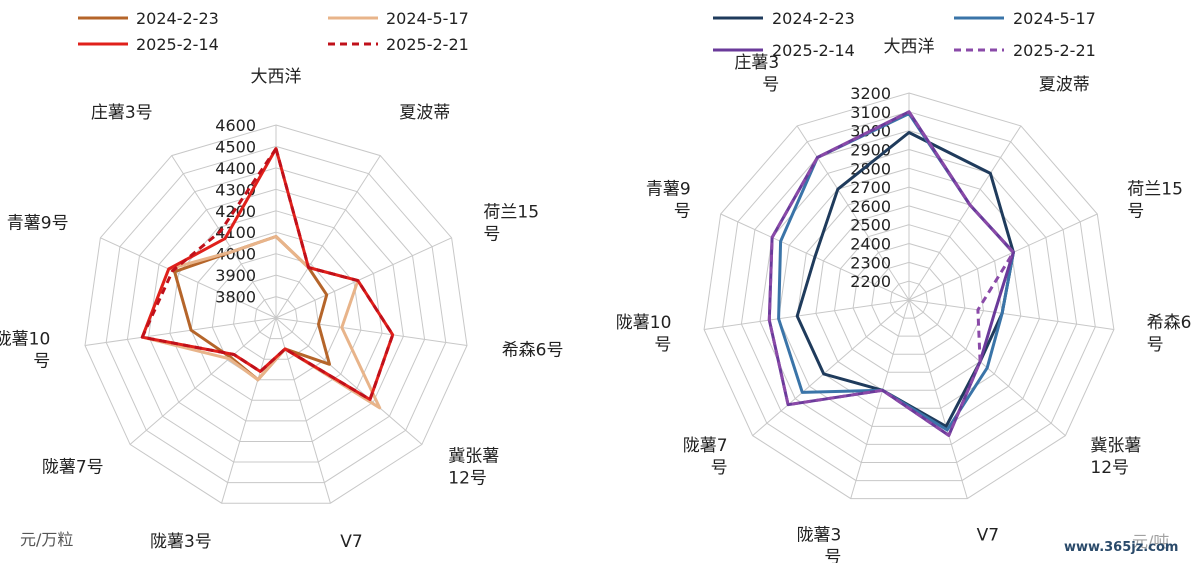  Describe the element at coordinates (668, 189) in the screenshot. I see `category-label-line: 青薯9` at that location.